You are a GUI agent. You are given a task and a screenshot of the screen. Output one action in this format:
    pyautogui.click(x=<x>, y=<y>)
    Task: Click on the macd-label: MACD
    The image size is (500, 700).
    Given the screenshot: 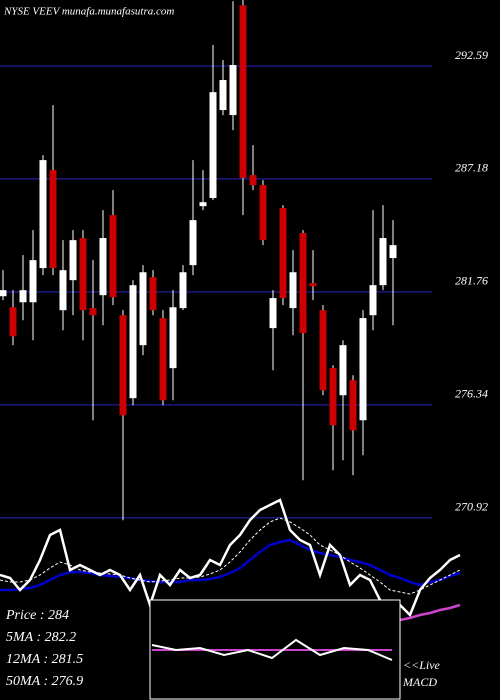 What is the action you would take?
    pyautogui.click(x=419, y=682)
    